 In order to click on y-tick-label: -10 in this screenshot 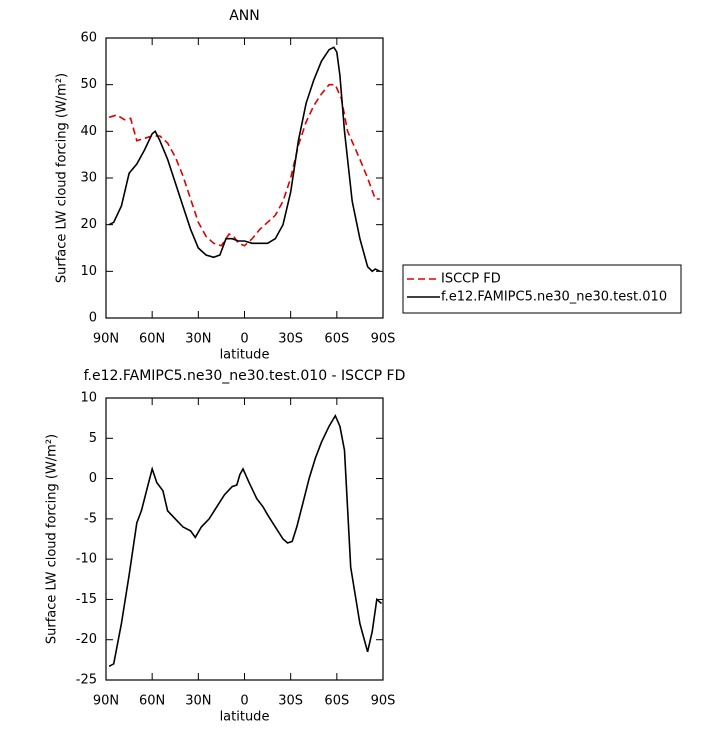, I will do `click(86, 559)`.